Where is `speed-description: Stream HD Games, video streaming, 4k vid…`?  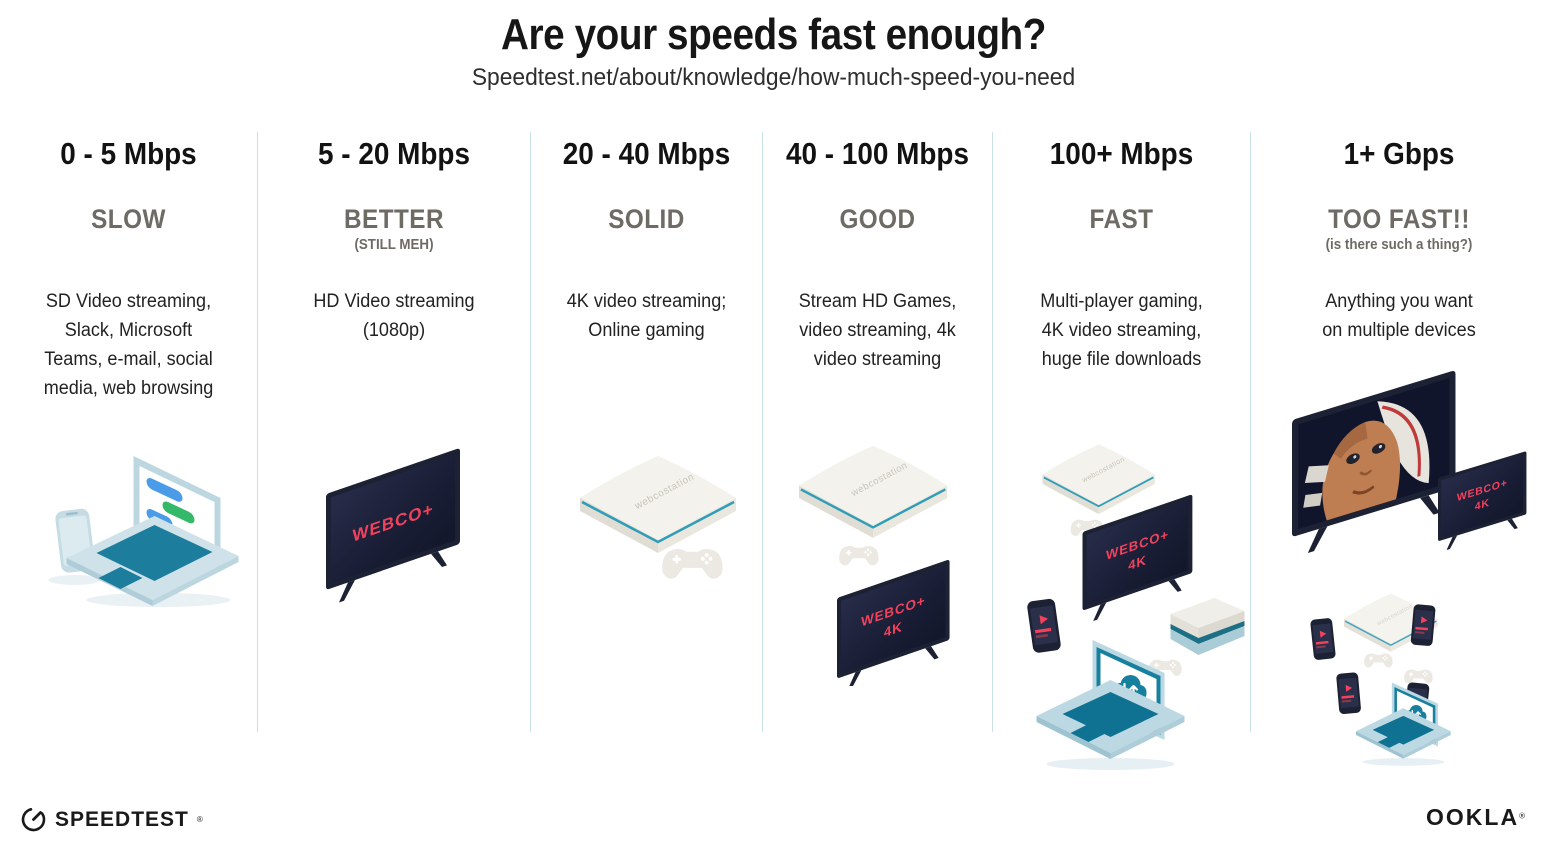 speed-description: Stream HD Games, video streaming, 4k vid… is located at coordinates (877, 330).